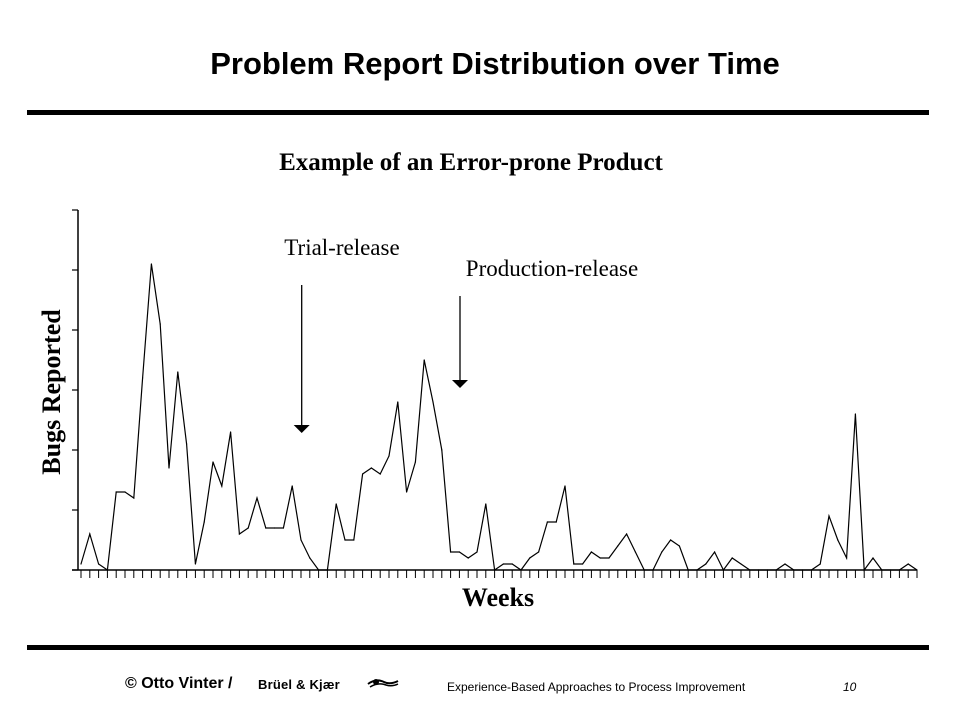  Describe the element at coordinates (179, 683) in the screenshot. I see `footer-copyright: © Otto Vinter /` at that location.